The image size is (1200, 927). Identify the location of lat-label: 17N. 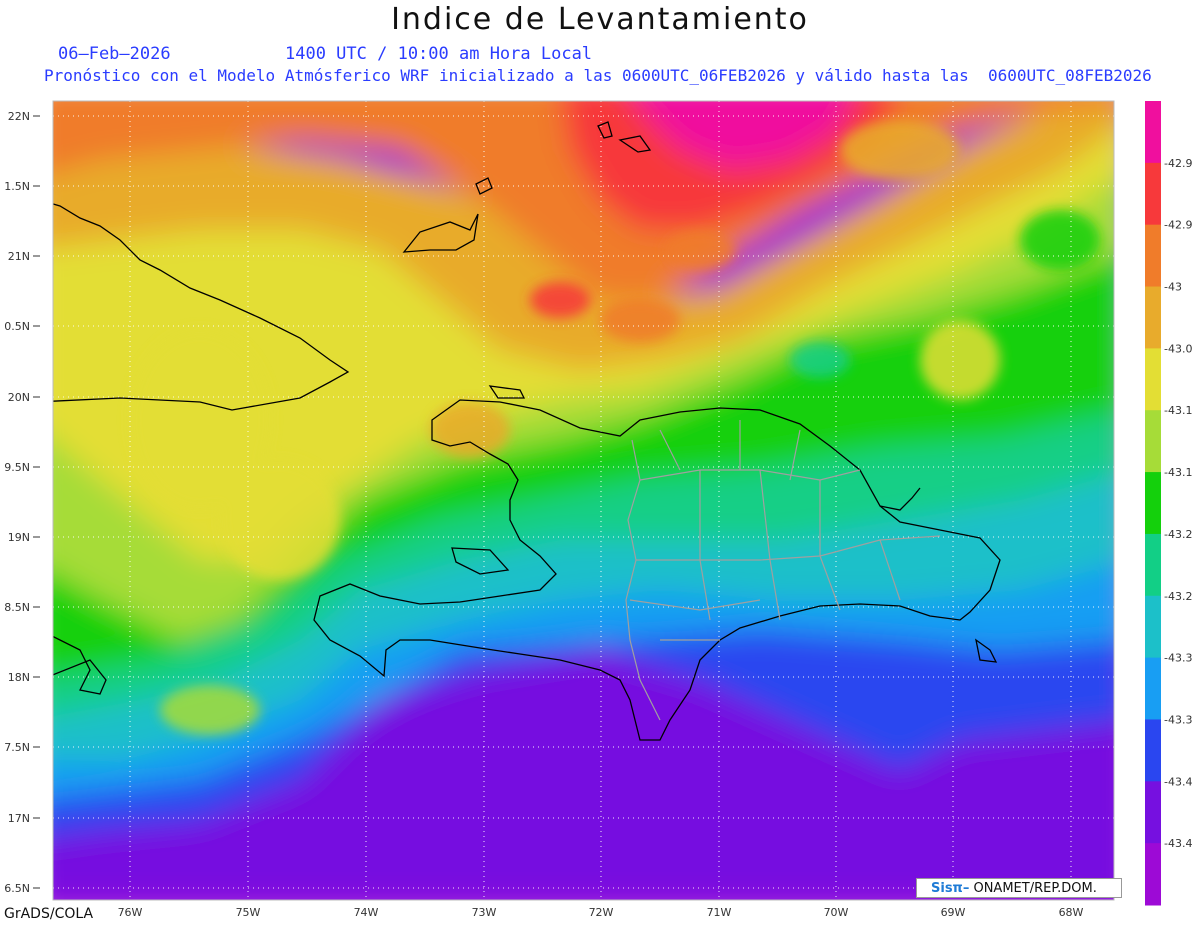
(19, 818).